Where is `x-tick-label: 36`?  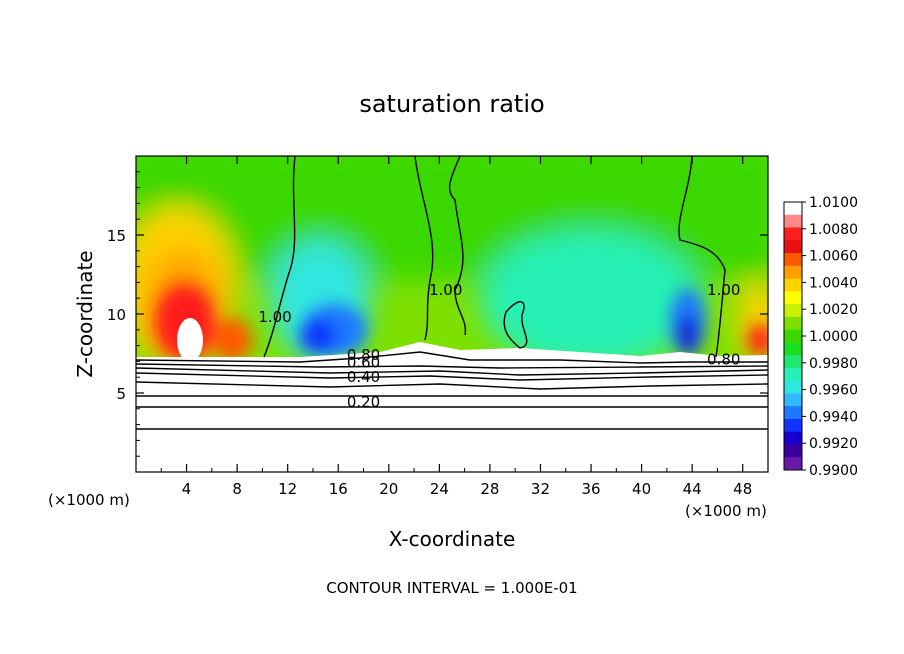
x-tick-label: 36 is located at coordinates (590, 489).